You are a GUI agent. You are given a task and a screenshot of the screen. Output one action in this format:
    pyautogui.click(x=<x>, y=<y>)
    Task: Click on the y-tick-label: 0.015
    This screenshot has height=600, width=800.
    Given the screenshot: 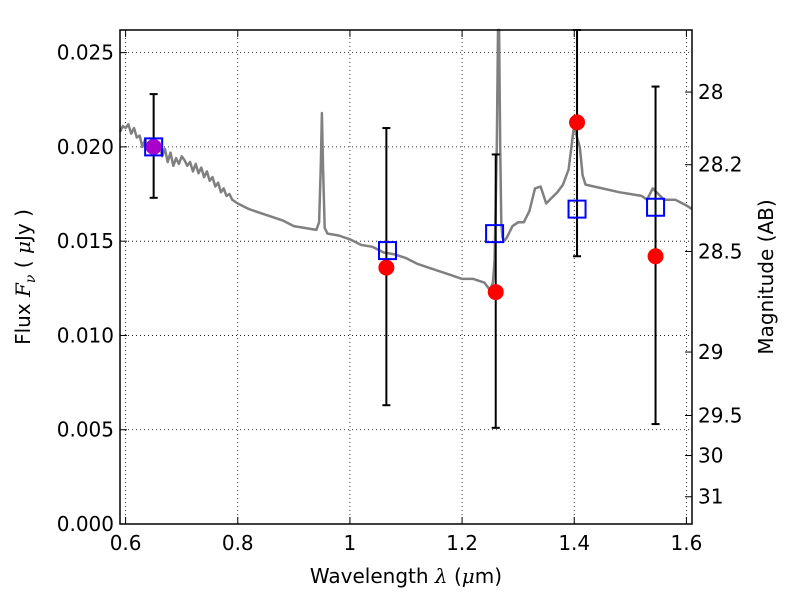 What is the action you would take?
    pyautogui.click(x=85, y=241)
    